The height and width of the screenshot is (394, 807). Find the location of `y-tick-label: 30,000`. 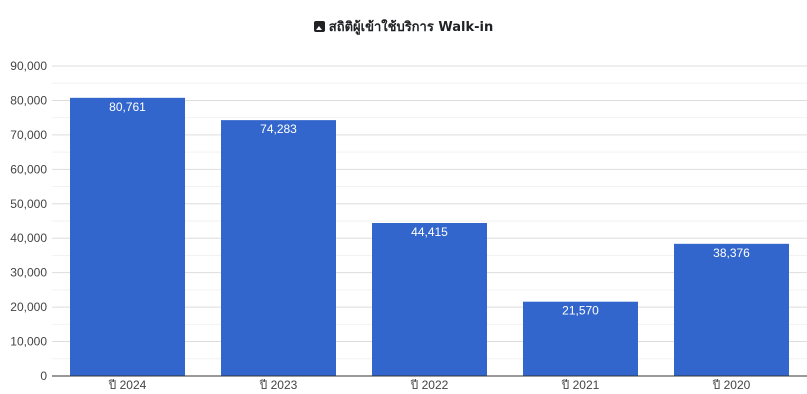

y-tick-label: 30,000 is located at coordinates (28, 273).